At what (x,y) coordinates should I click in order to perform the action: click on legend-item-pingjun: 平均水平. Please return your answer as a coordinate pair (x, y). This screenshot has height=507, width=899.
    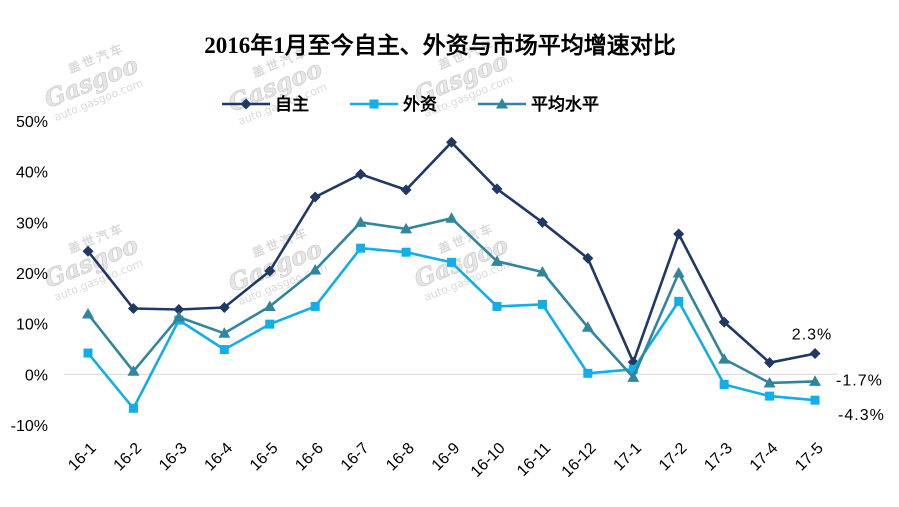
    Looking at the image, I should click on (538, 104).